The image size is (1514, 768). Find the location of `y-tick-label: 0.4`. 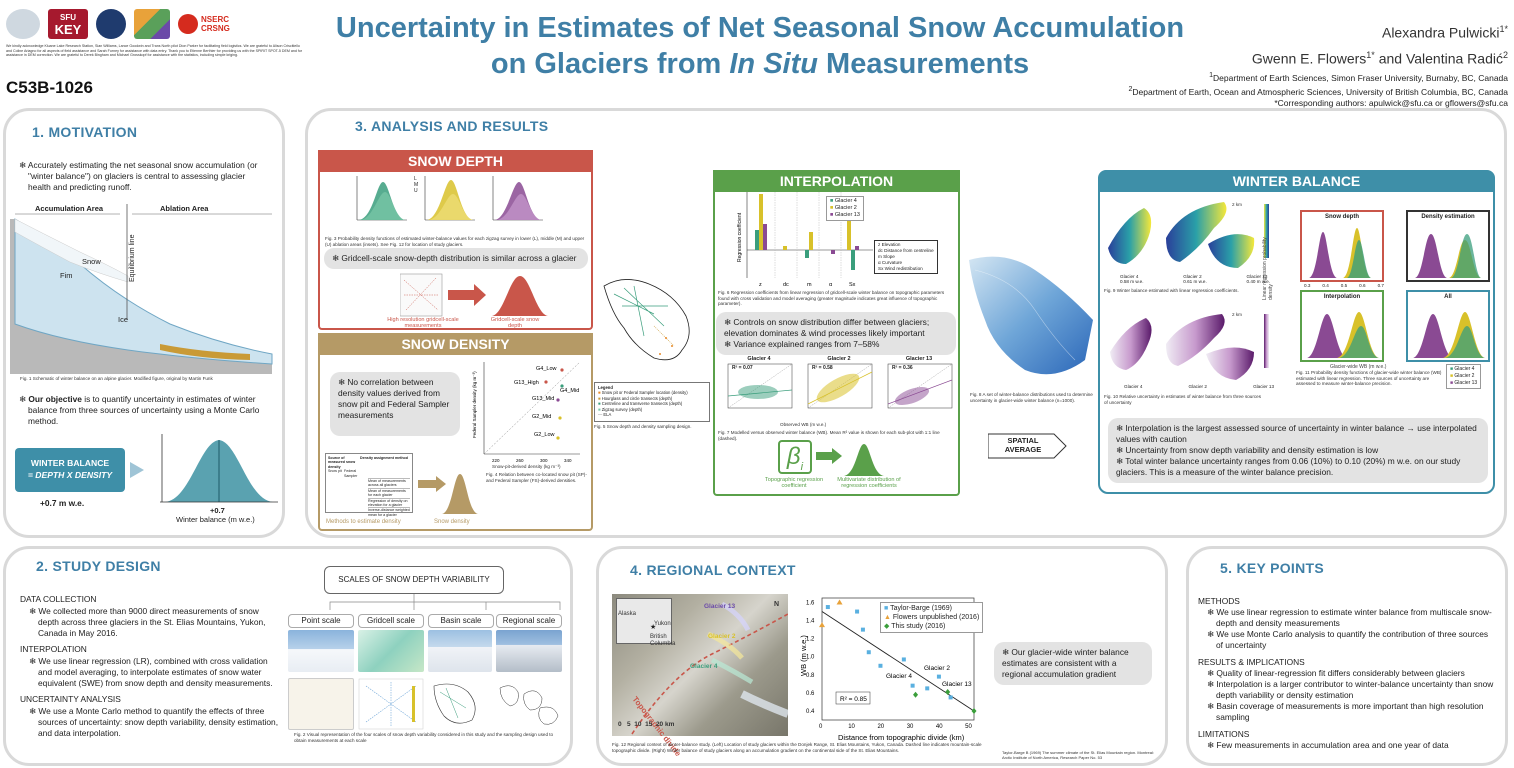

y-tick-label: 0.4 is located at coordinates (810, 712).